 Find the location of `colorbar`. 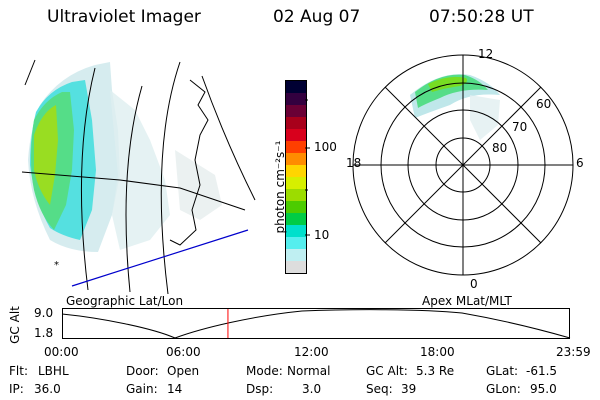

colorbar is located at coordinates (296, 177).